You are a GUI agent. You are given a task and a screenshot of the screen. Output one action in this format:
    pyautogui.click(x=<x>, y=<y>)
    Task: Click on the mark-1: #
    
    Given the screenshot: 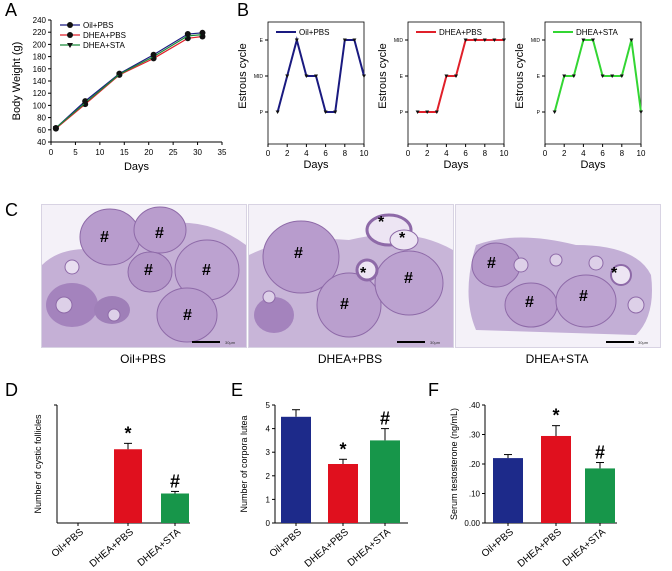 What is the action you would take?
    pyautogui.click(x=104, y=237)
    